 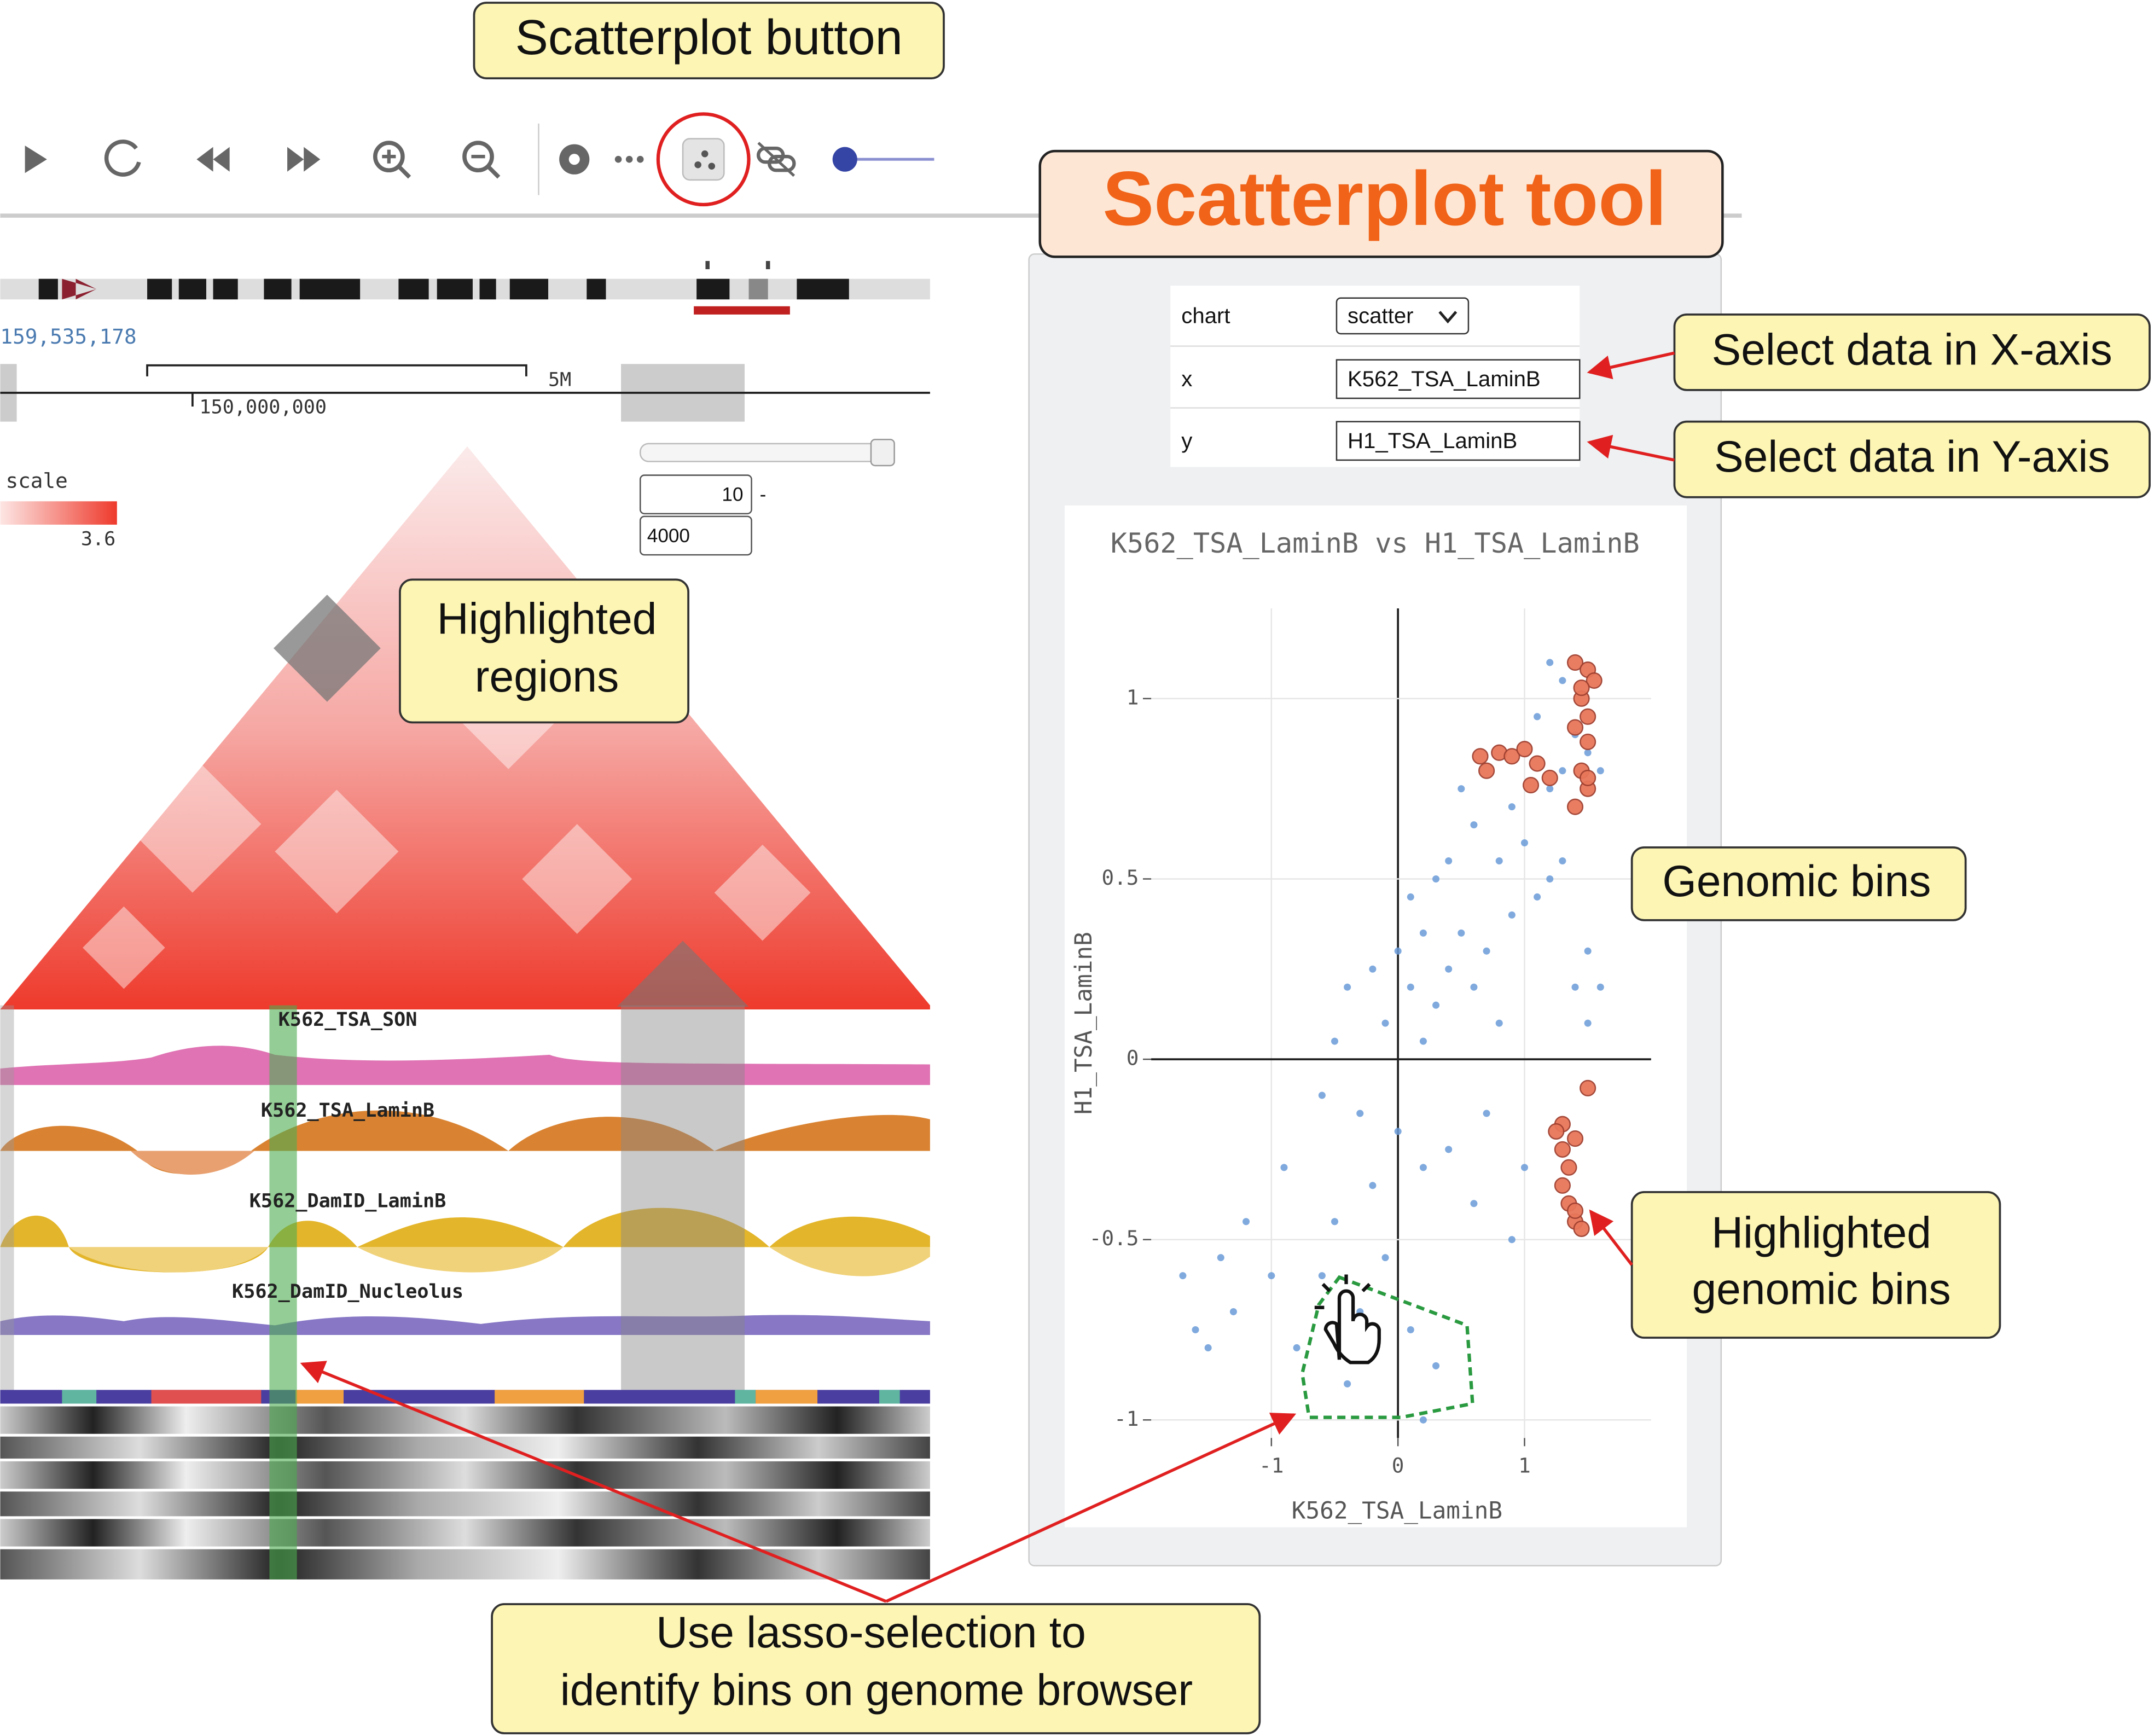 I want to click on x-axis-label: K562_TSA_LaminB, so click(x=1397, y=1510).